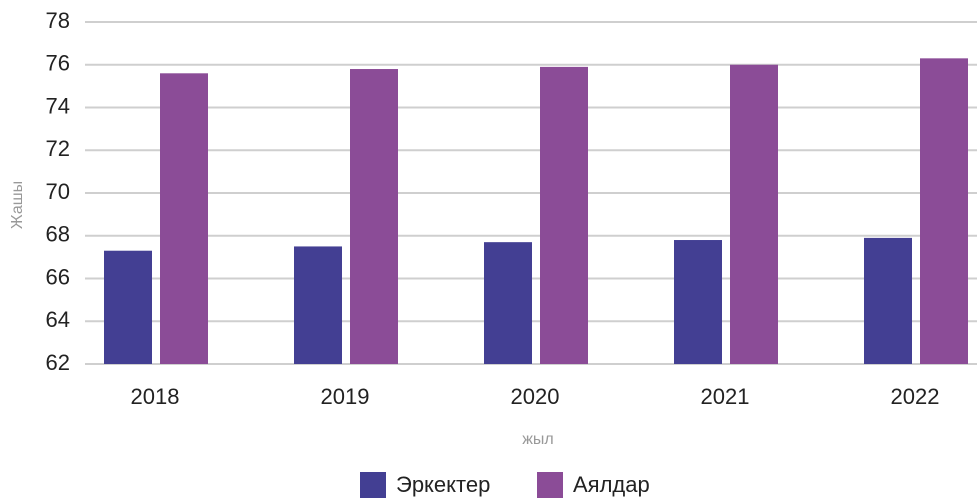 The image size is (977, 498). I want to click on y-tick-label: 66, so click(58, 276).